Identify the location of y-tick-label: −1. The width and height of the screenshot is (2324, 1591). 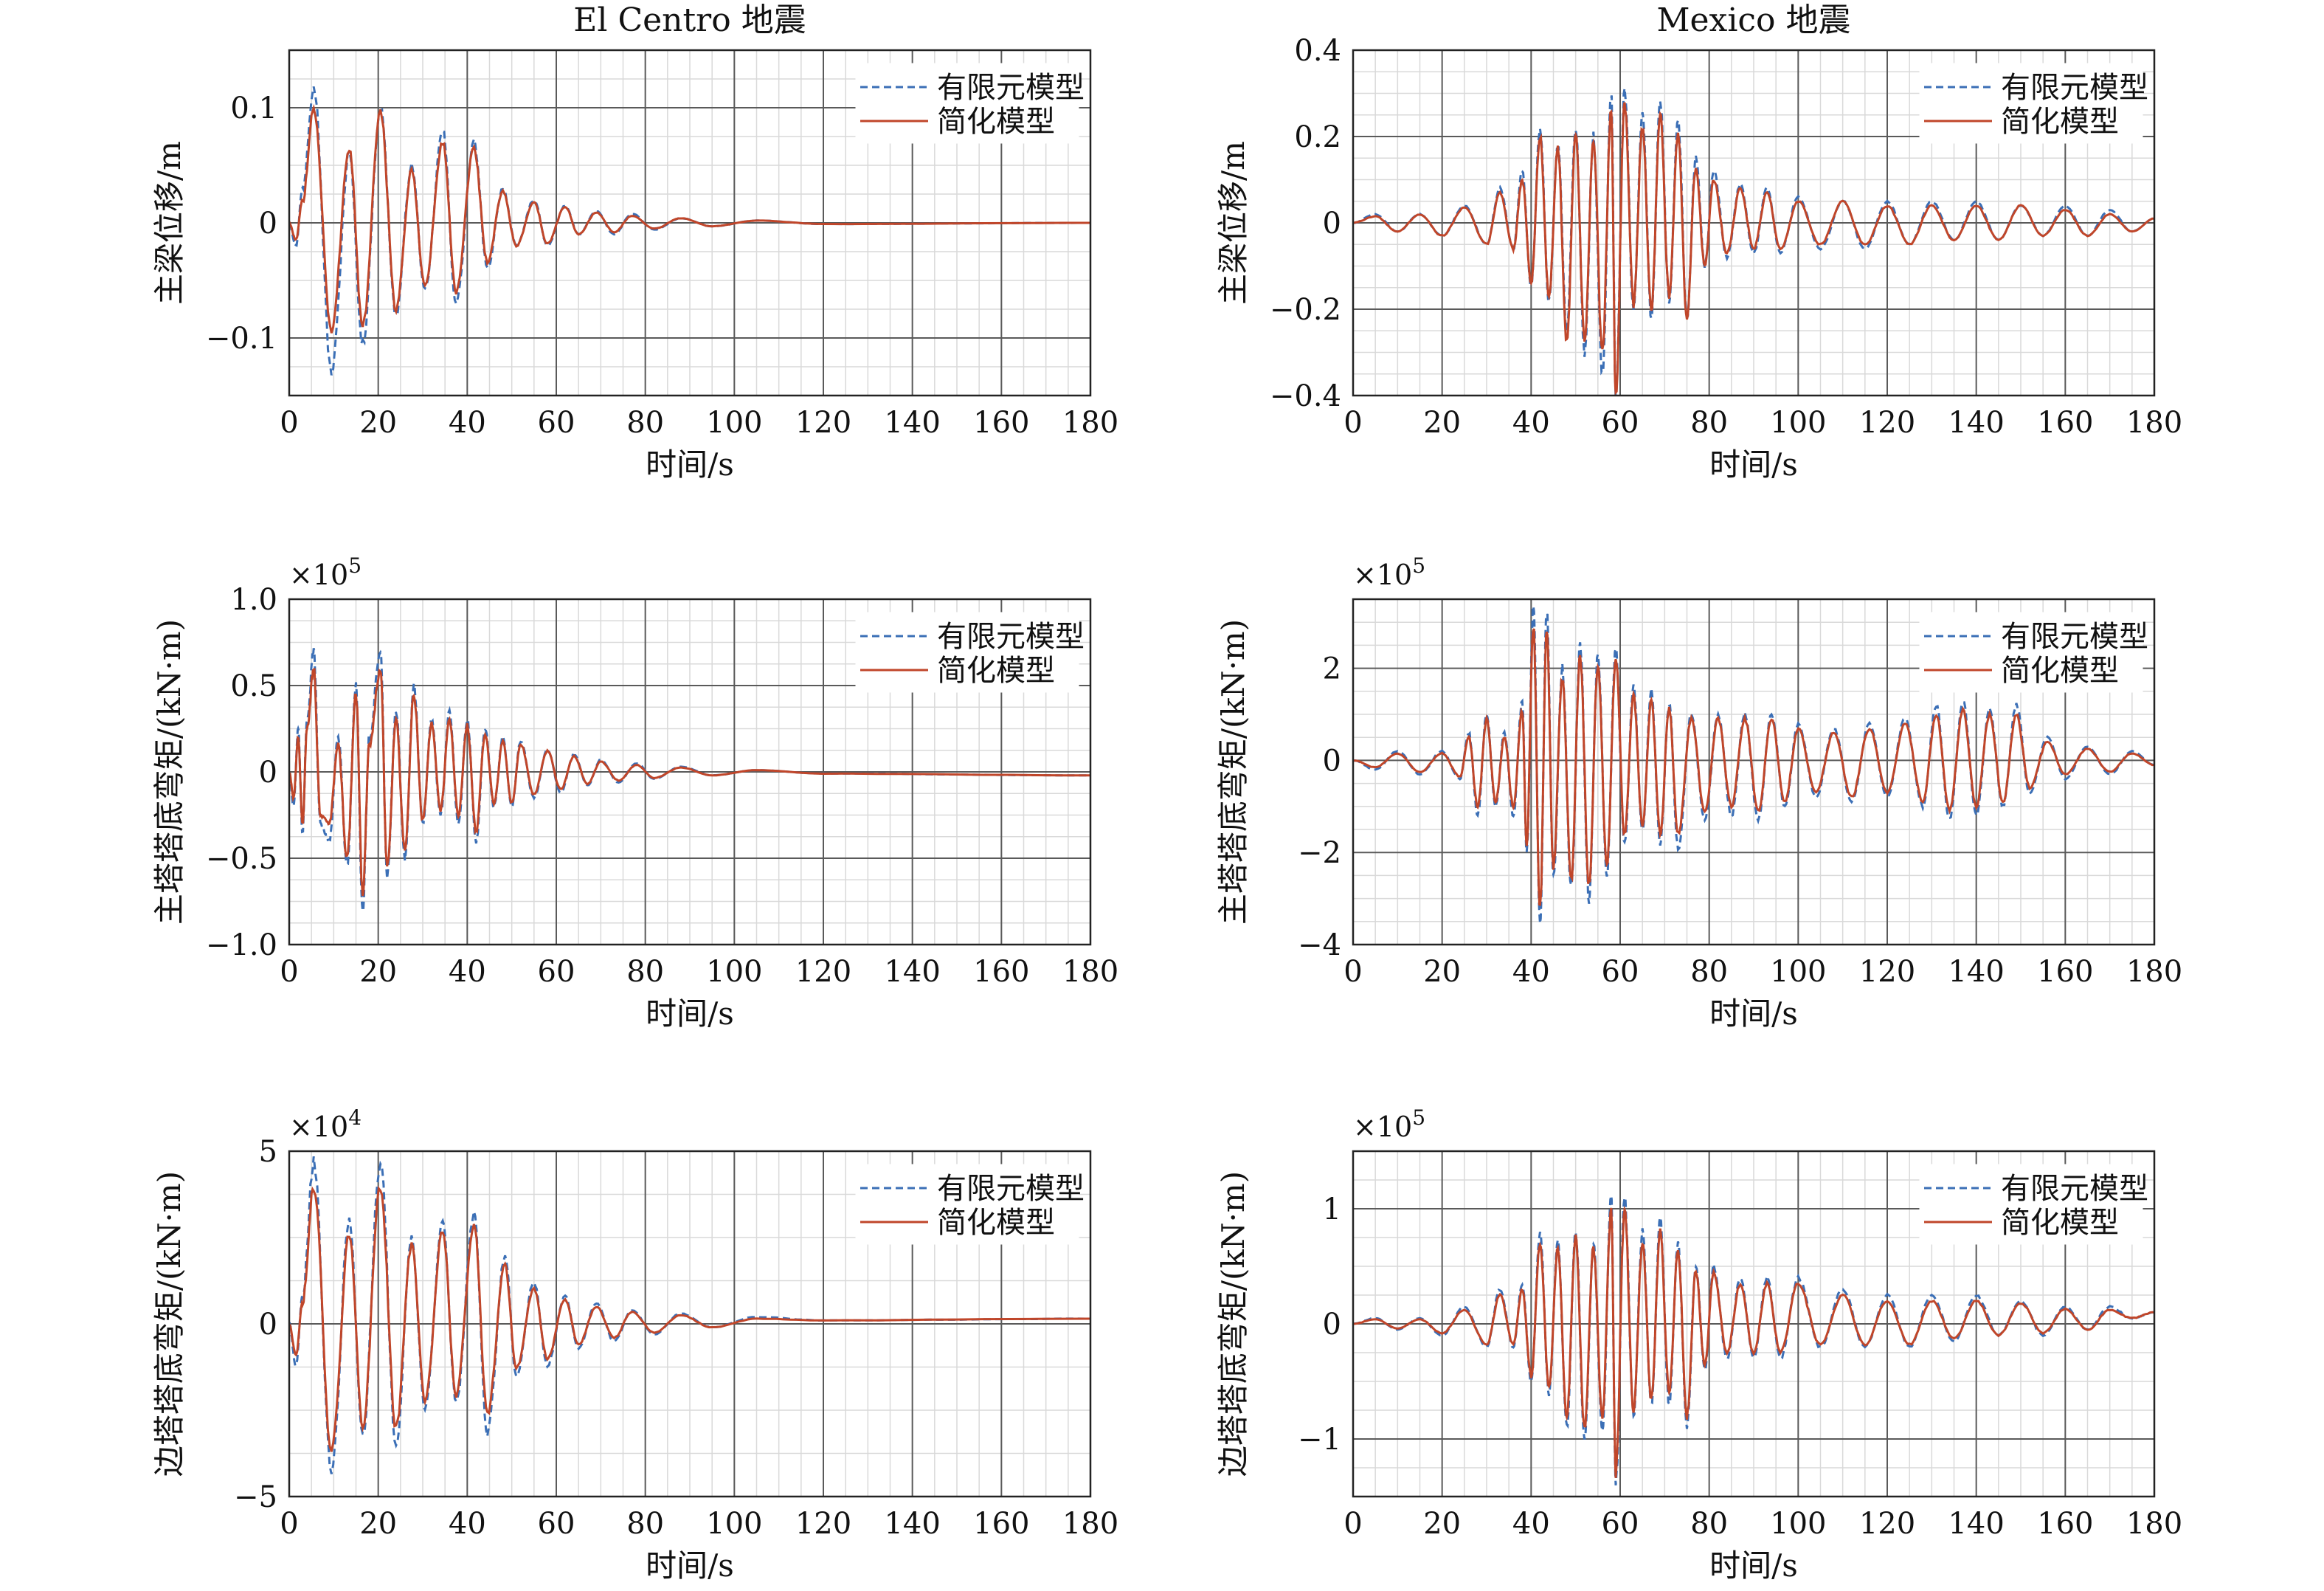
(1319, 1440).